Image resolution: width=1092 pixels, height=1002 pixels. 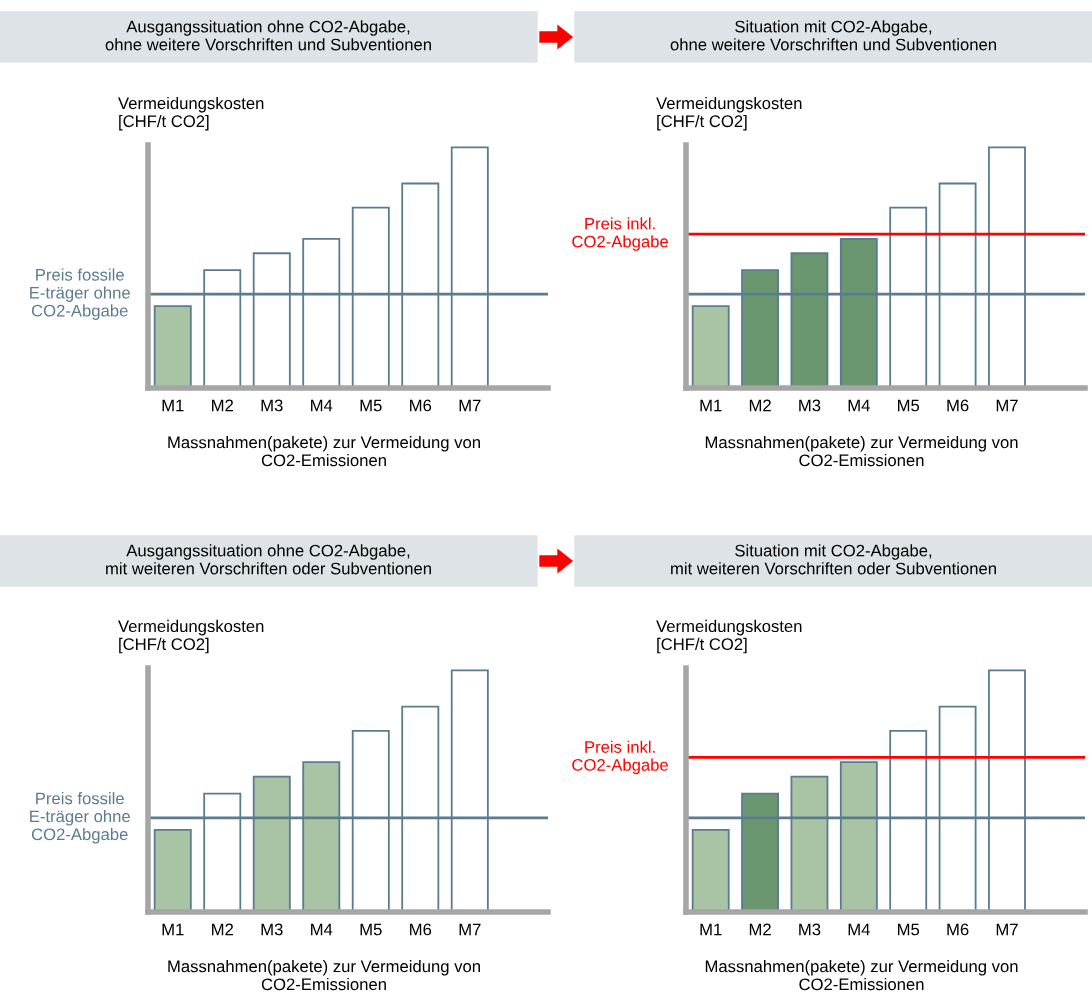 What do you see at coordinates (268, 559) in the screenshot?
I see `chart-title: Ausgangssituation ohne CO2-Abgabe, mit weiteren Vorschriften oder Subventionen` at bounding box center [268, 559].